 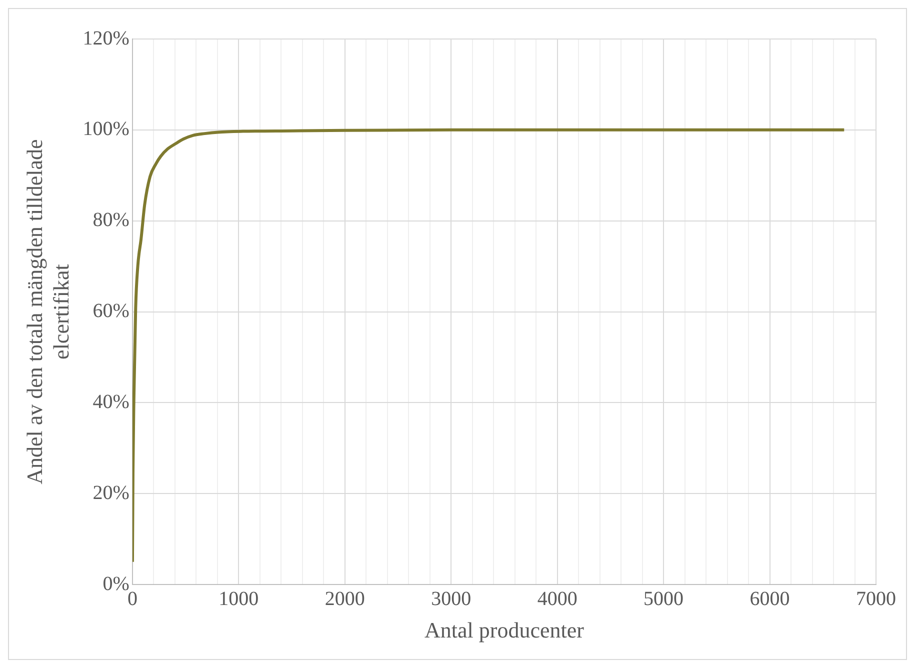 What do you see at coordinates (132, 599) in the screenshot?
I see `x-tick-label: 0` at bounding box center [132, 599].